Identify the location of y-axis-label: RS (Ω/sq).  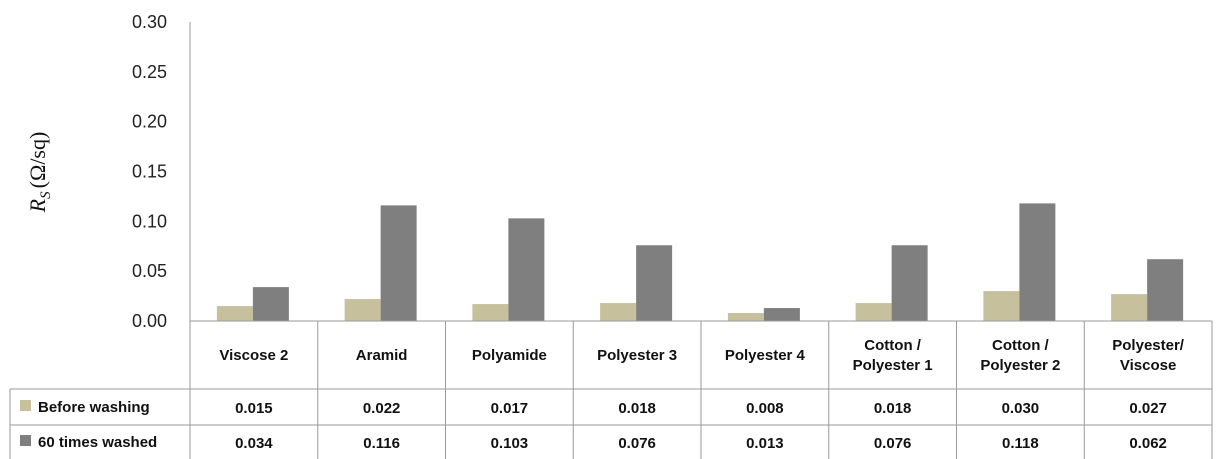
(39, 173).